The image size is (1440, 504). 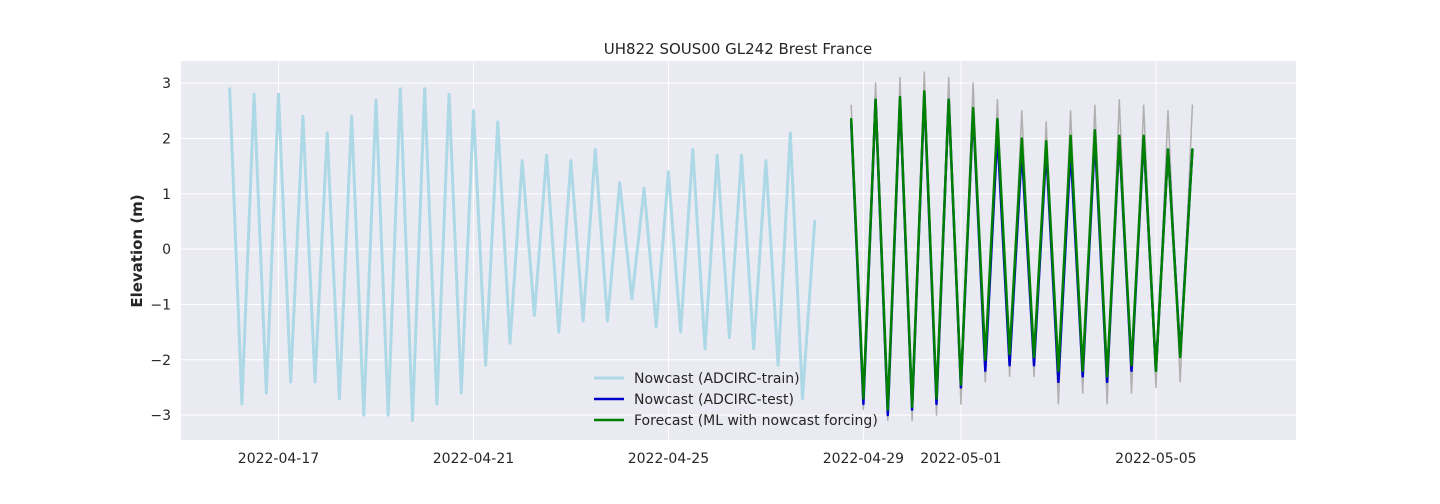 I want to click on chart-title: UH822 SOUS00 GL242 Brest France, so click(x=738, y=49).